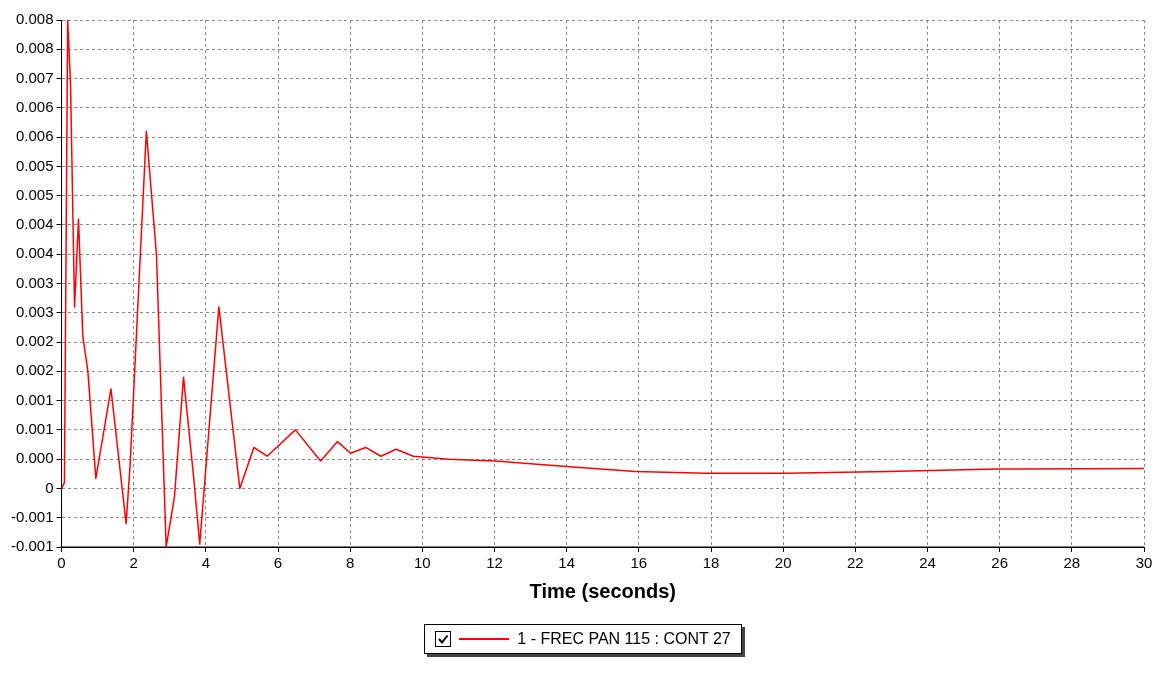 The width and height of the screenshot is (1168, 683). Describe the element at coordinates (1072, 563) in the screenshot. I see `x-tick-label: 28` at that location.